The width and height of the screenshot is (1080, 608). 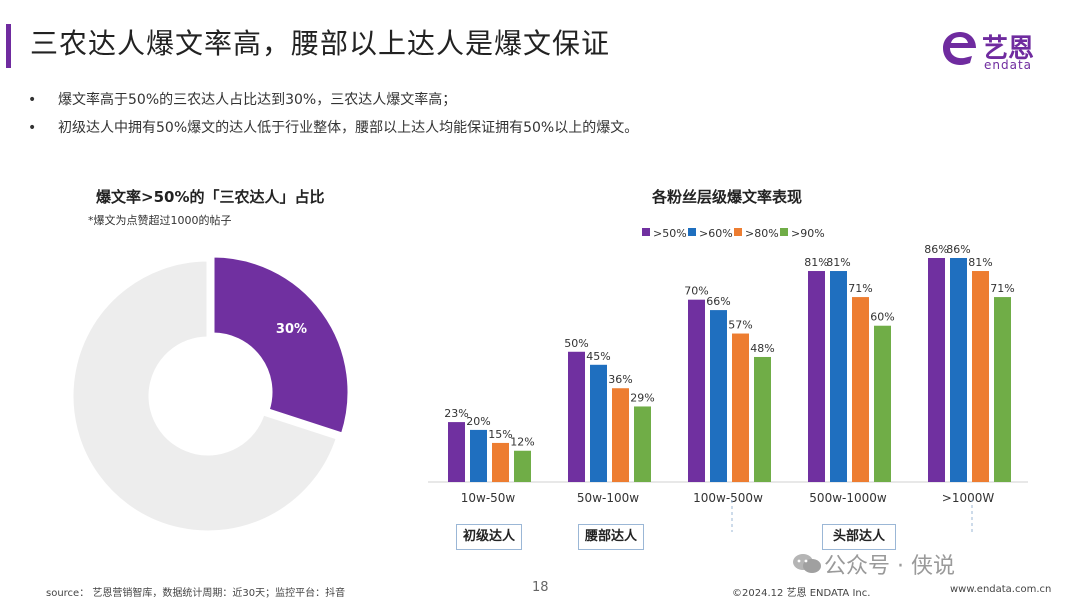 I want to click on tier-label-waist: 腰部达人, so click(x=611, y=537).